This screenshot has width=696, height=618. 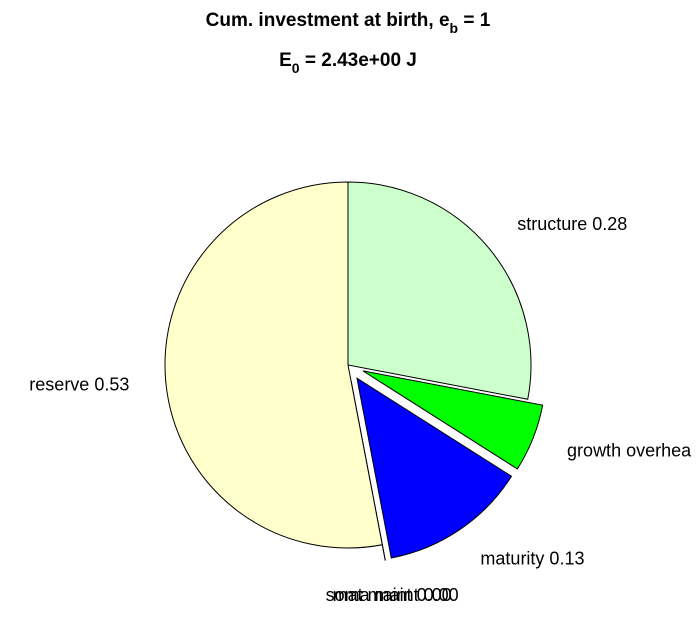 What do you see at coordinates (79, 384) in the screenshot?
I see `slice-label: reserve 0.53` at bounding box center [79, 384].